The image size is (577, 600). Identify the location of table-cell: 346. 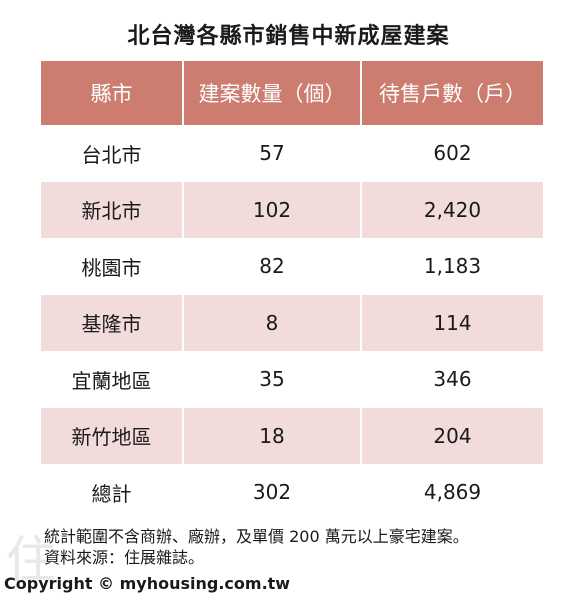
(451, 379).